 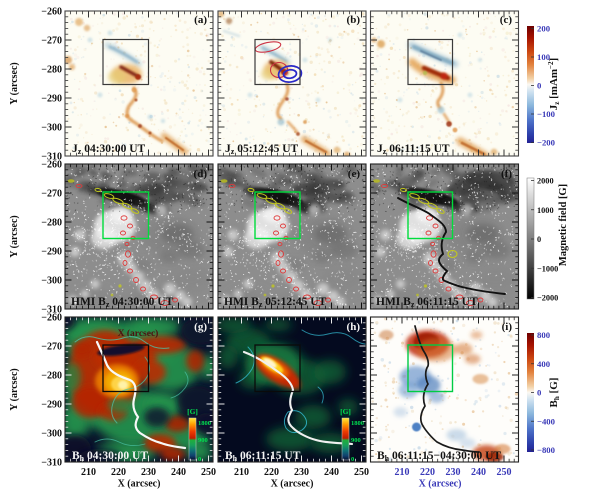 What do you see at coordinates (547, 268) in the screenshot?
I see `svg-text: −1000` at bounding box center [547, 268].